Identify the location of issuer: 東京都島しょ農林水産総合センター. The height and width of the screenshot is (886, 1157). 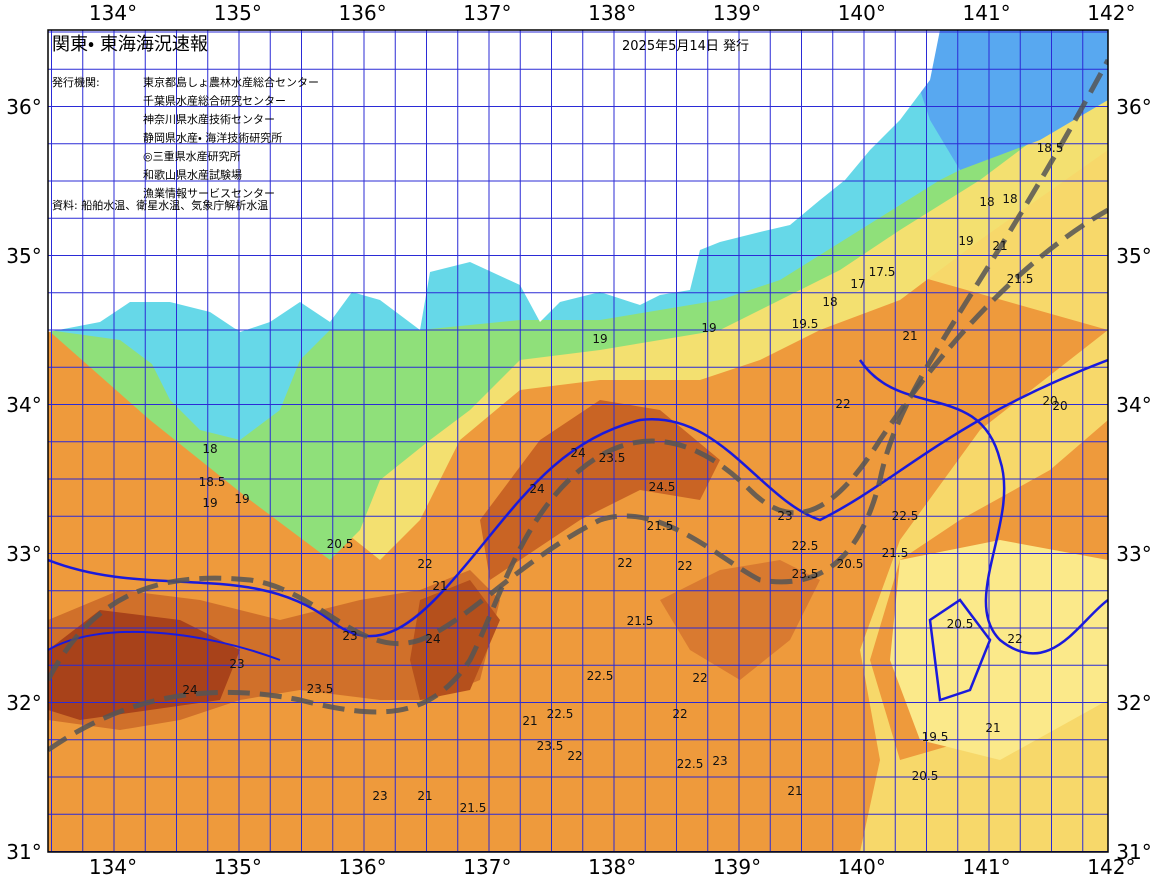
(231, 82).